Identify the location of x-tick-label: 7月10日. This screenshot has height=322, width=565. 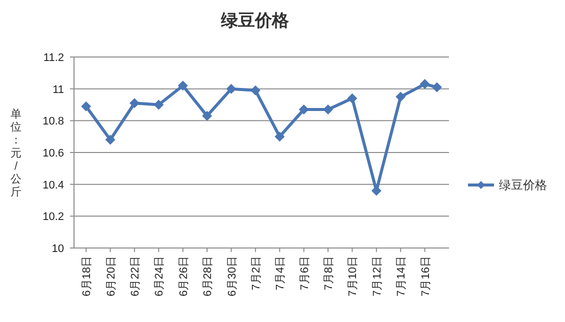
(353, 276).